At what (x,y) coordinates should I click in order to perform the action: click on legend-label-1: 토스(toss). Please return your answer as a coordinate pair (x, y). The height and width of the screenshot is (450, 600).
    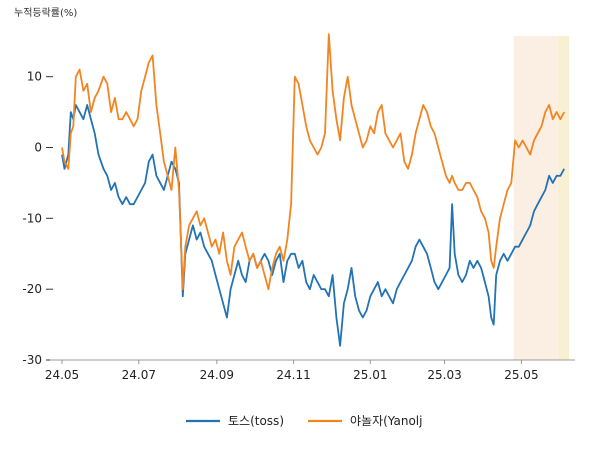
    Looking at the image, I should click on (256, 421).